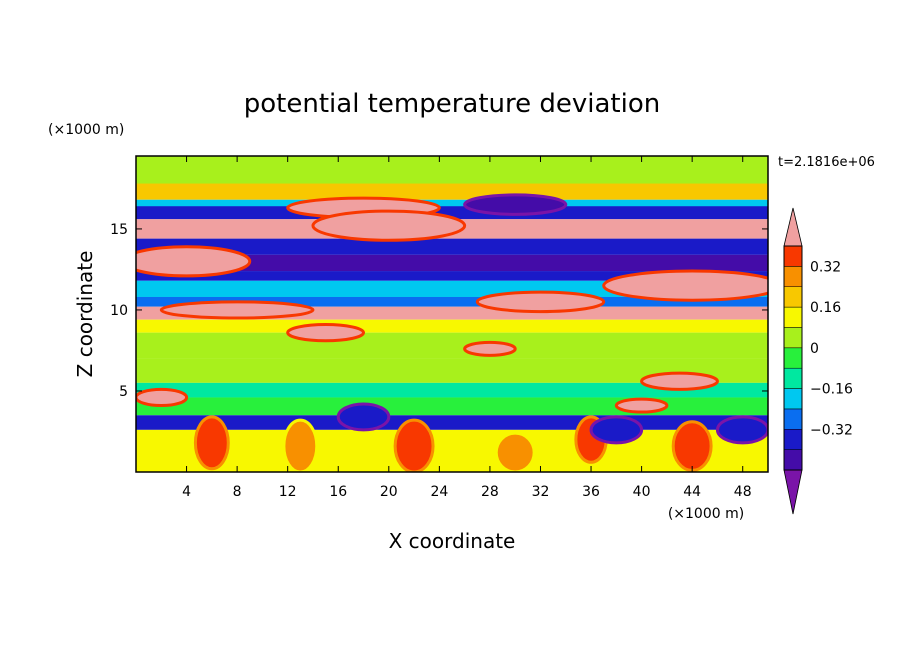  I want to click on y-unit-label: (×1000 m), so click(86, 130).